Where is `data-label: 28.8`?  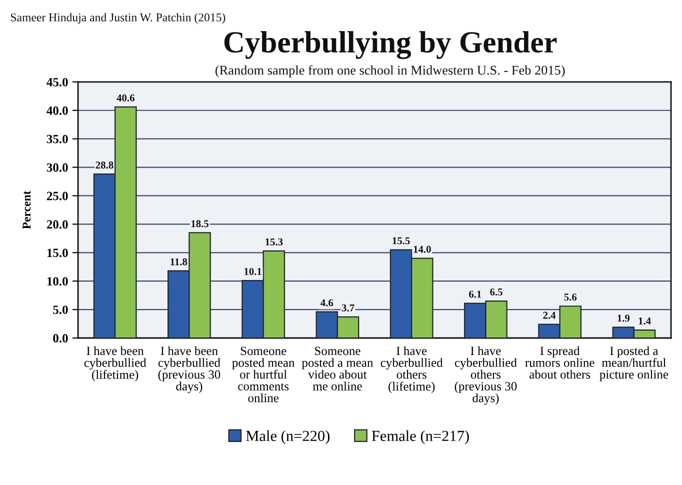 data-label: 28.8 is located at coordinates (105, 165).